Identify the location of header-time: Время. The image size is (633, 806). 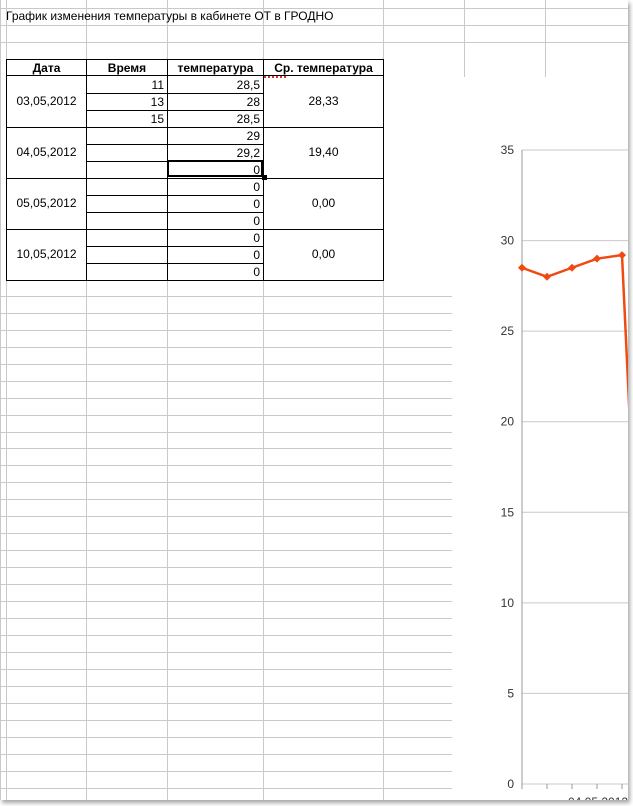
(127, 68).